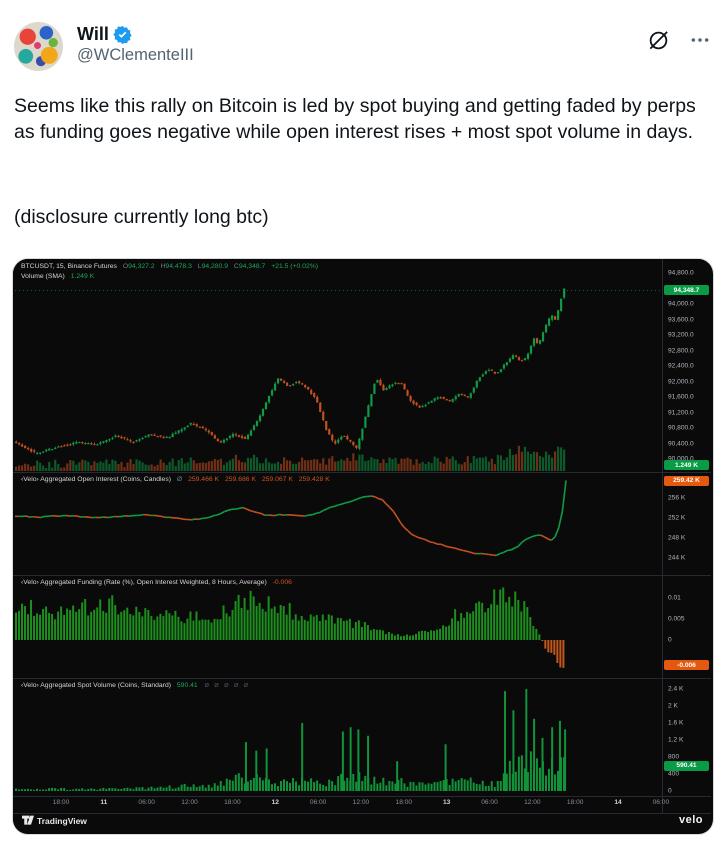 The height and width of the screenshot is (845, 724). I want to click on axis-tick-label: 1.6 K, so click(676, 723).